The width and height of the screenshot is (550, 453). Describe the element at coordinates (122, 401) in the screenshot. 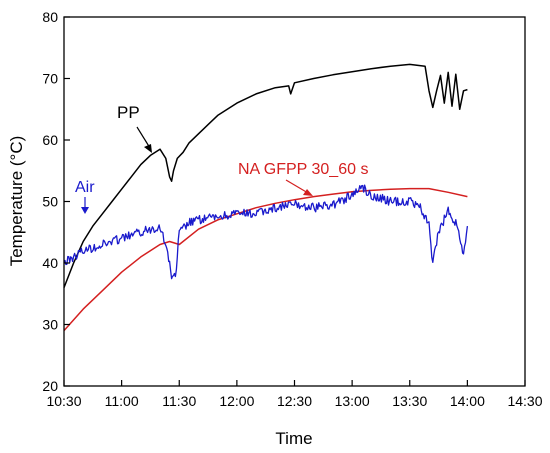

I see `x-tick-label: 11:00` at that location.